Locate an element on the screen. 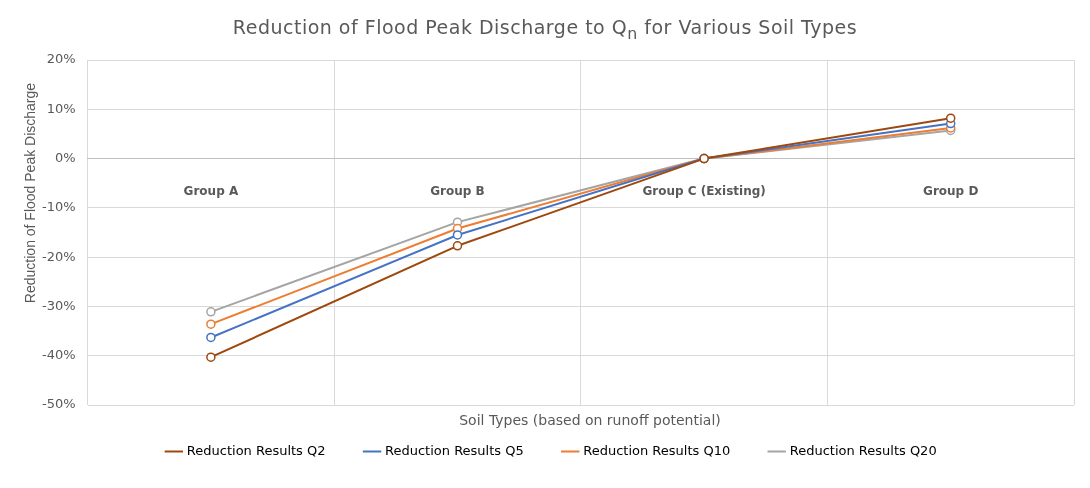 The width and height of the screenshot is (1090, 488). y-tick-label: 10% is located at coordinates (61, 108).